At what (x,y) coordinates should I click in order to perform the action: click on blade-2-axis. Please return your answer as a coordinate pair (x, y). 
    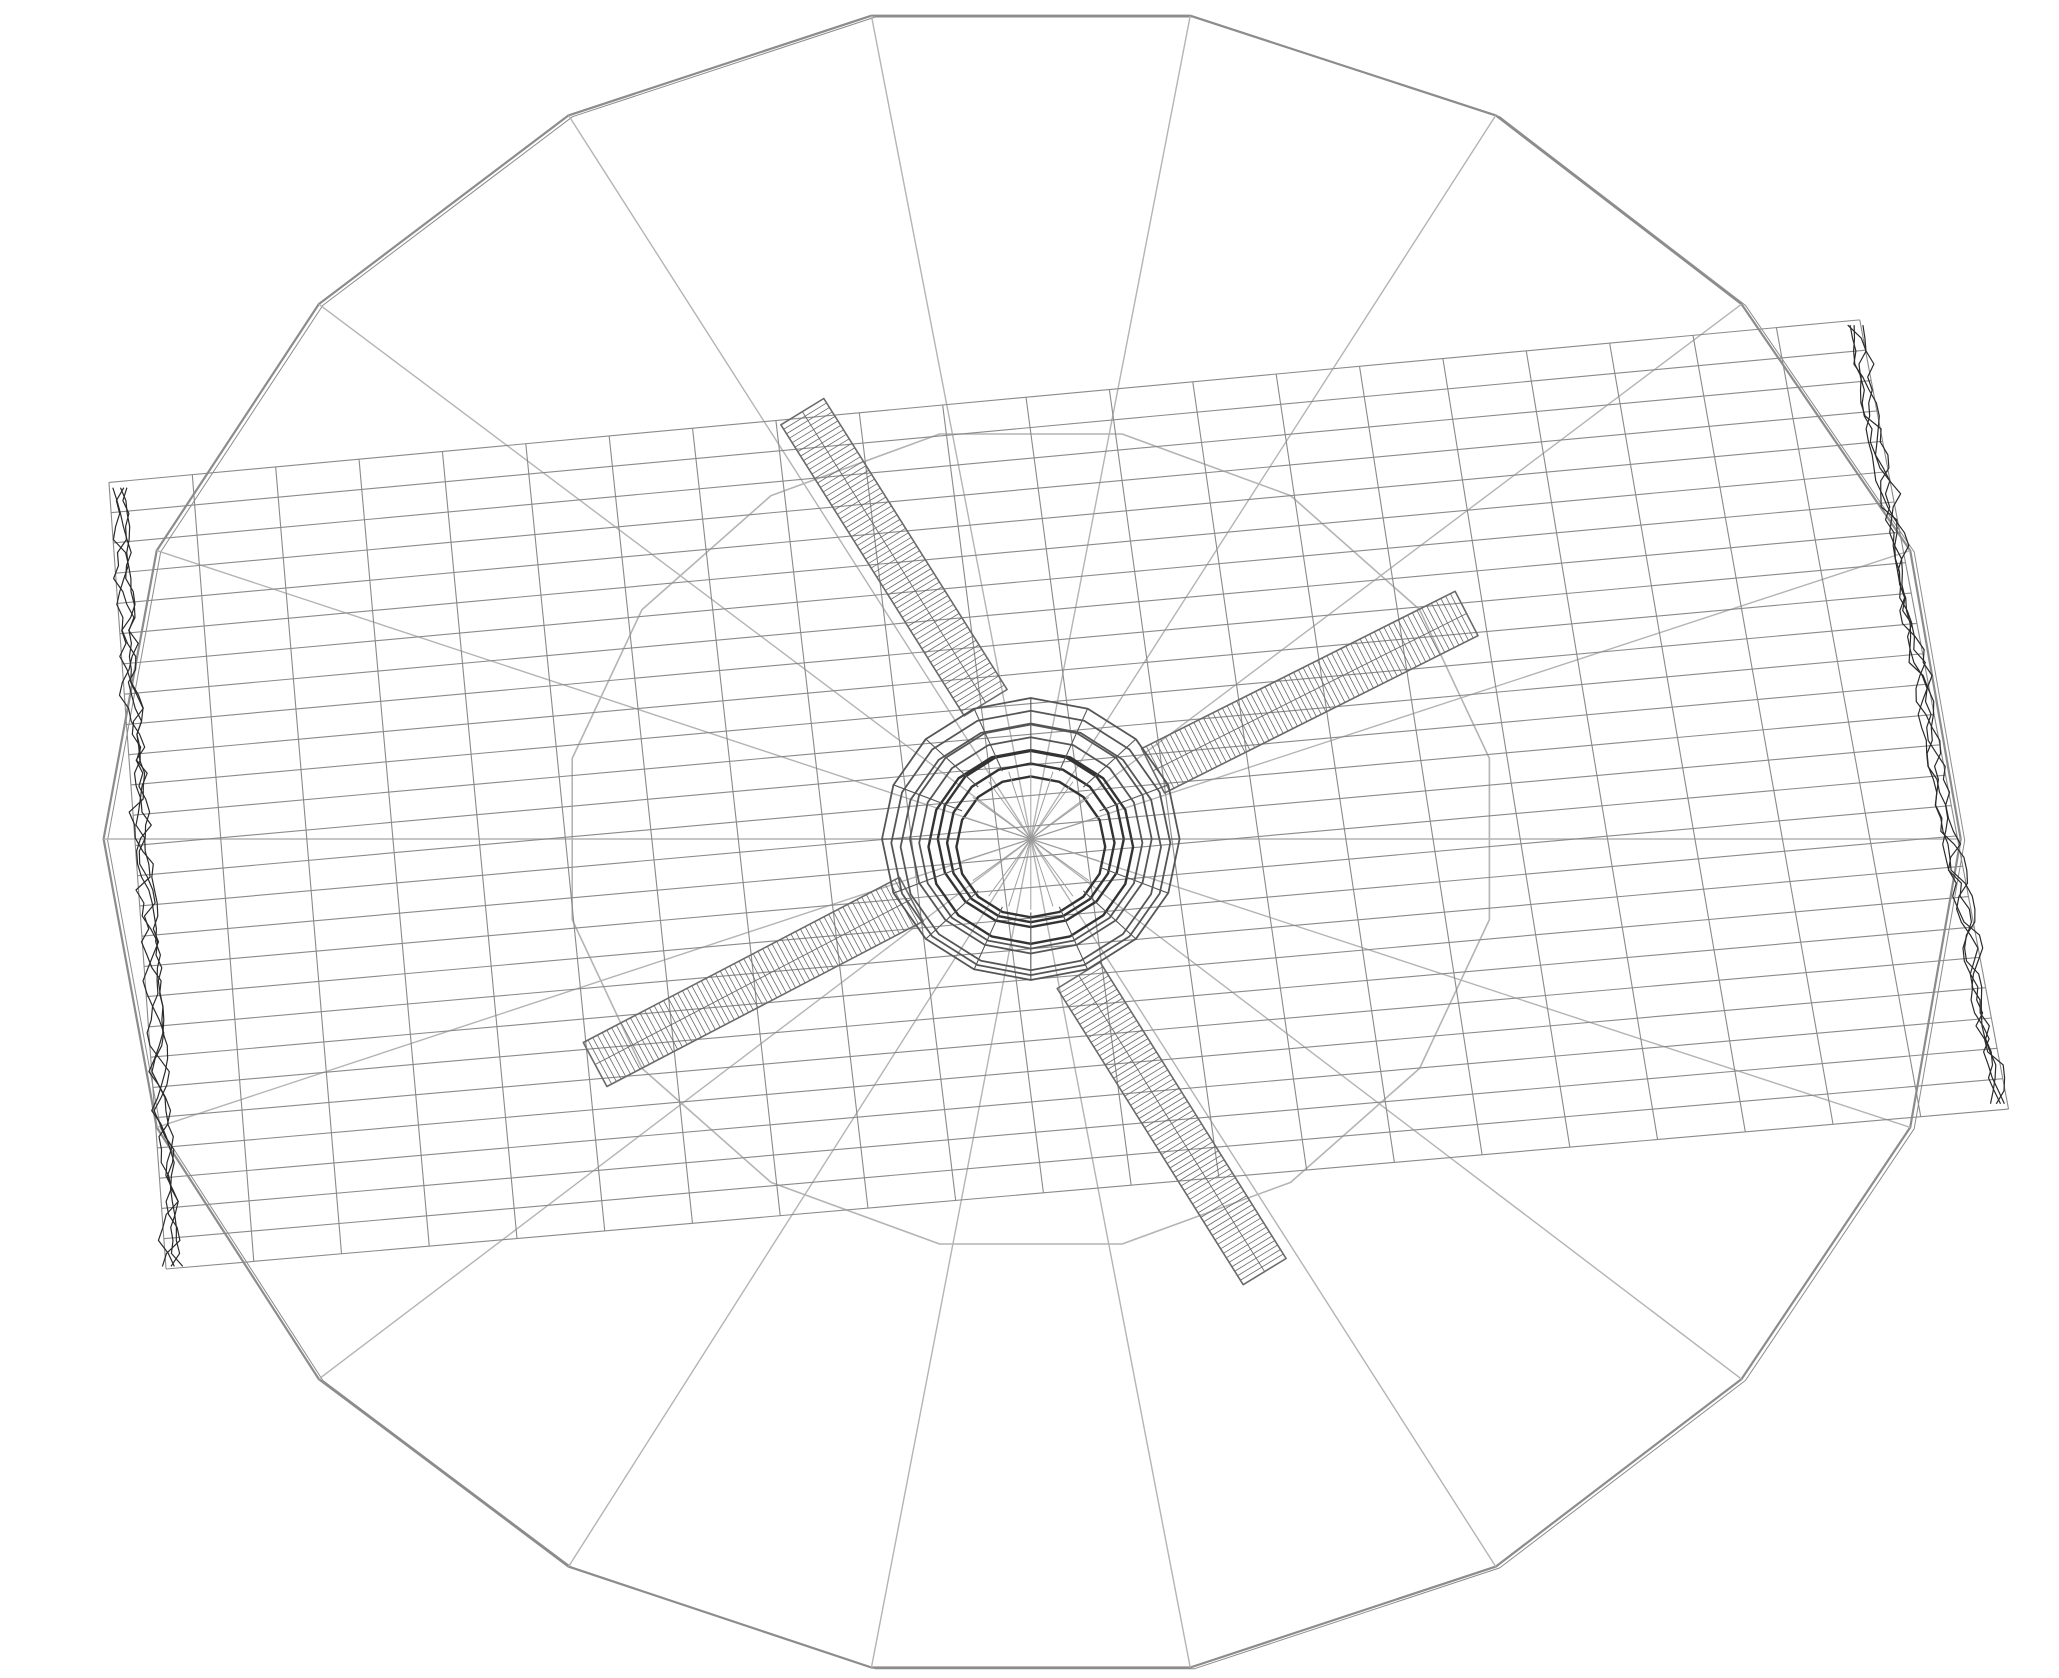
    Looking at the image, I should click on (753, 981).